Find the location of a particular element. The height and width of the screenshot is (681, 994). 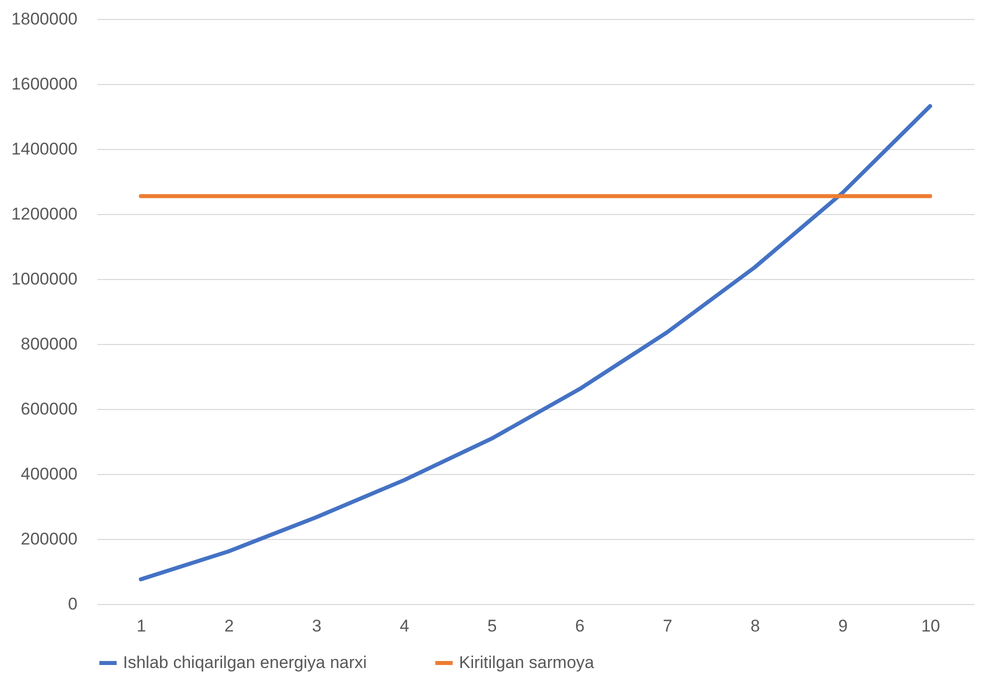

legend-label: Ishlab chiqarilgan energiya narxi is located at coordinates (245, 662).